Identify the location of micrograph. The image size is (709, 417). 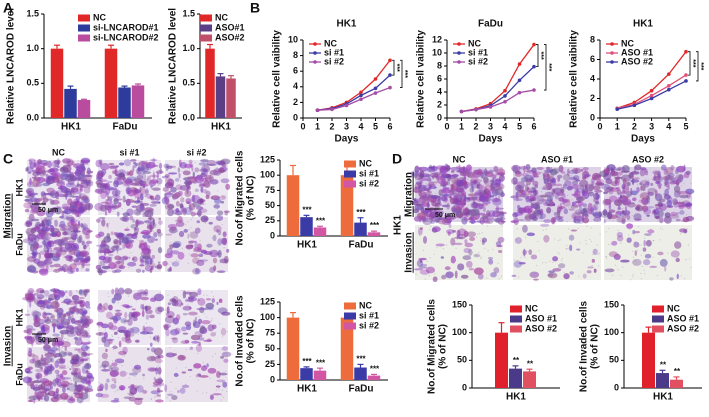
(647, 194).